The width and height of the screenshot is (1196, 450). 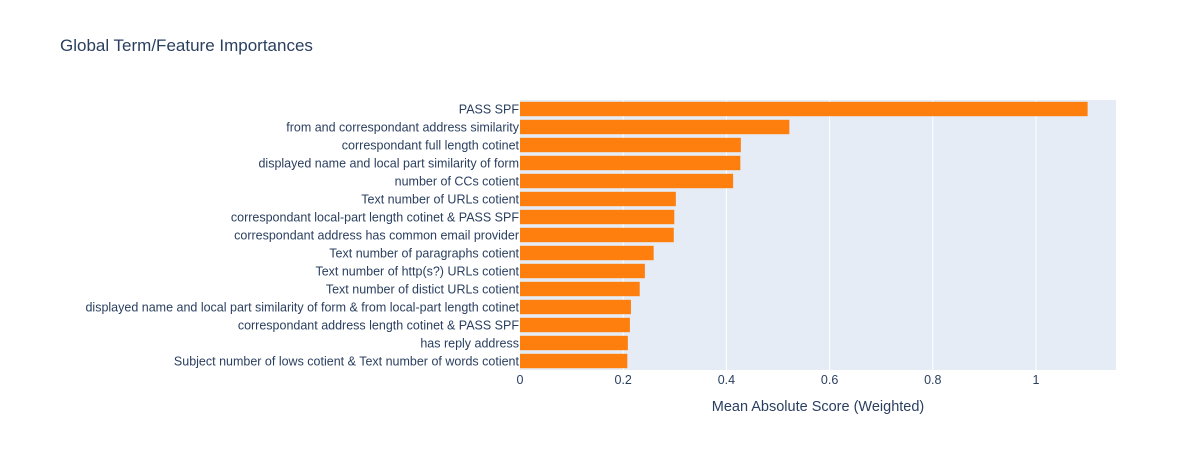 I want to click on x-tick-label: 0.2, so click(x=623, y=380).